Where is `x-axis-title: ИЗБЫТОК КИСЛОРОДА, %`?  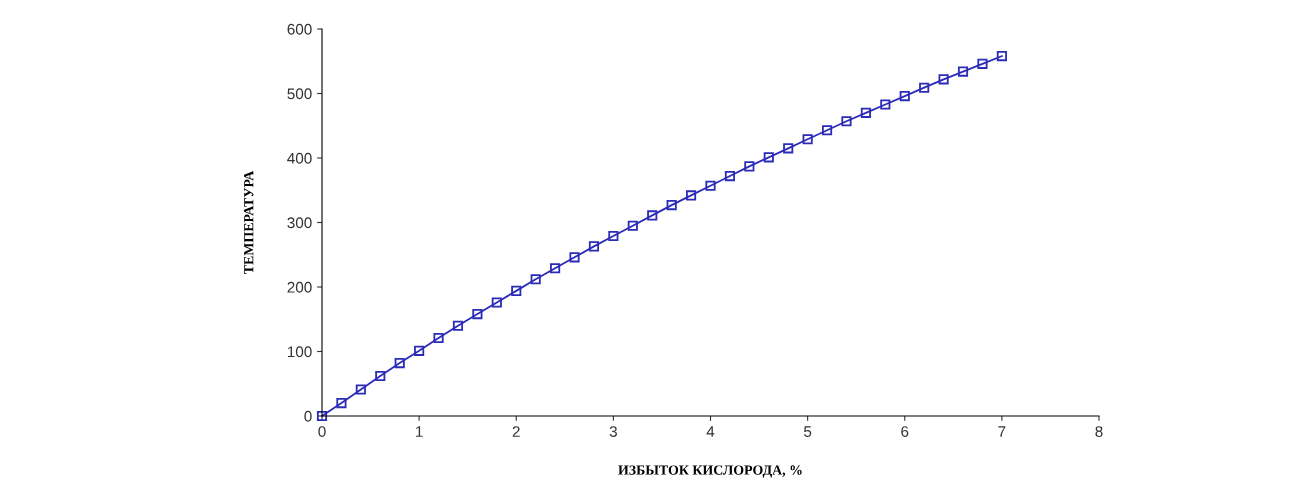 x-axis-title: ИЗБЫТОК КИСЛОРОДА, % is located at coordinates (710, 471).